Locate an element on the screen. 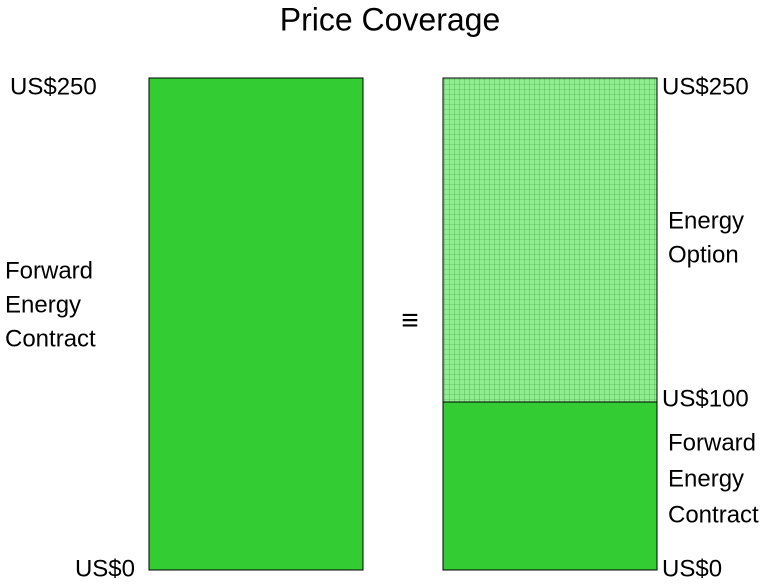 The height and width of the screenshot is (586, 780). right-mid-label: US$100 is located at coordinates (705, 398).